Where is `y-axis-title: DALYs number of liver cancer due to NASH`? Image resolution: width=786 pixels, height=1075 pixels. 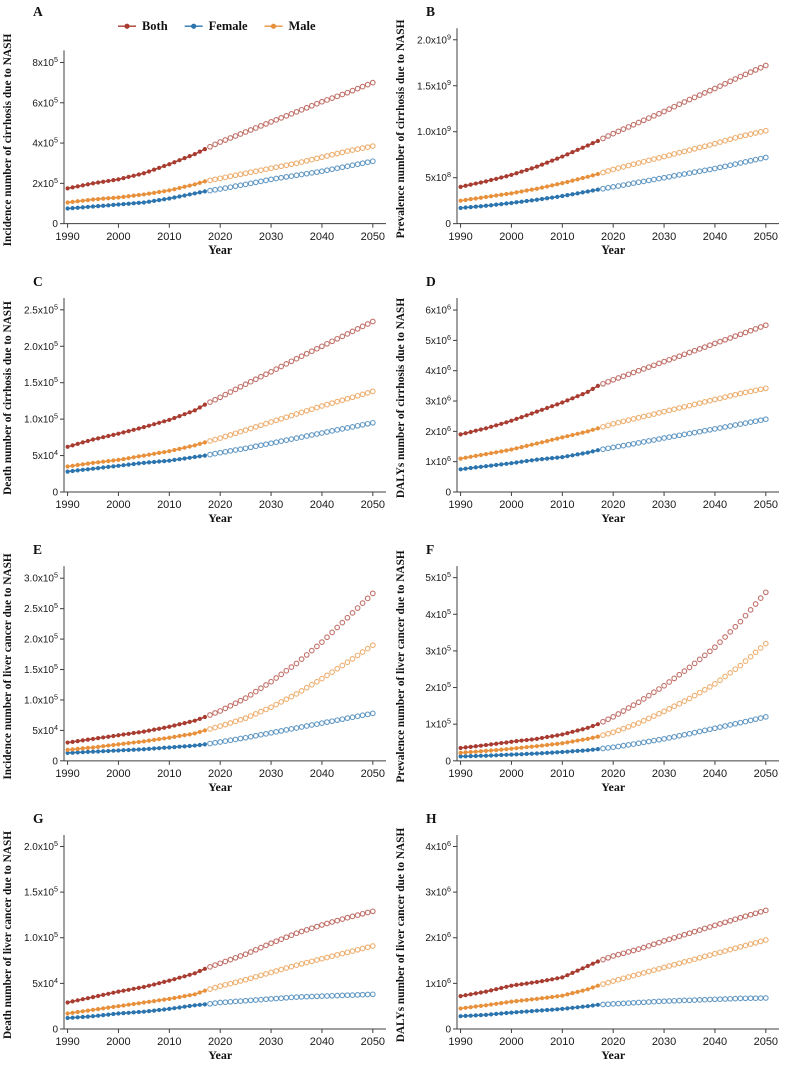 y-axis-title: DALYs number of liver cancer due to NASH is located at coordinates (401, 935).